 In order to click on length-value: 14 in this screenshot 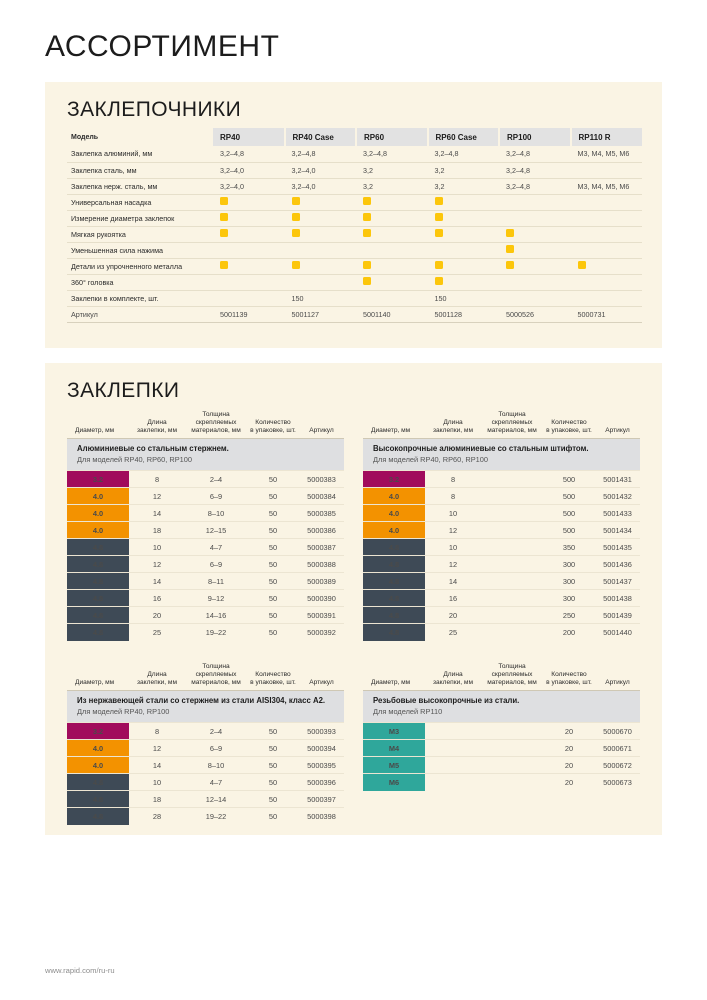, I will do `click(157, 581)`.